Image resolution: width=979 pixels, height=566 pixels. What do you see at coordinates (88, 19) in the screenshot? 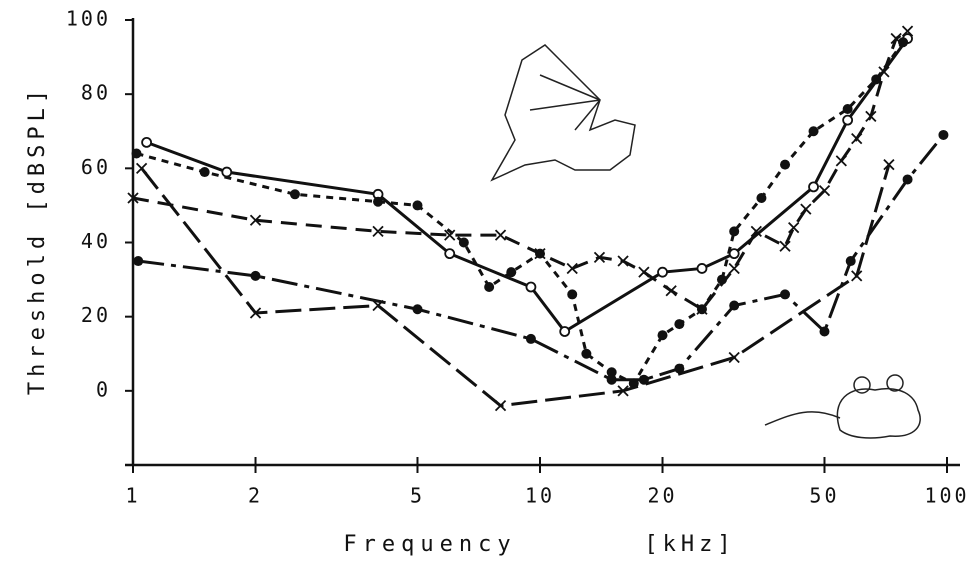
I see `y-tick-label: 100` at bounding box center [88, 19].